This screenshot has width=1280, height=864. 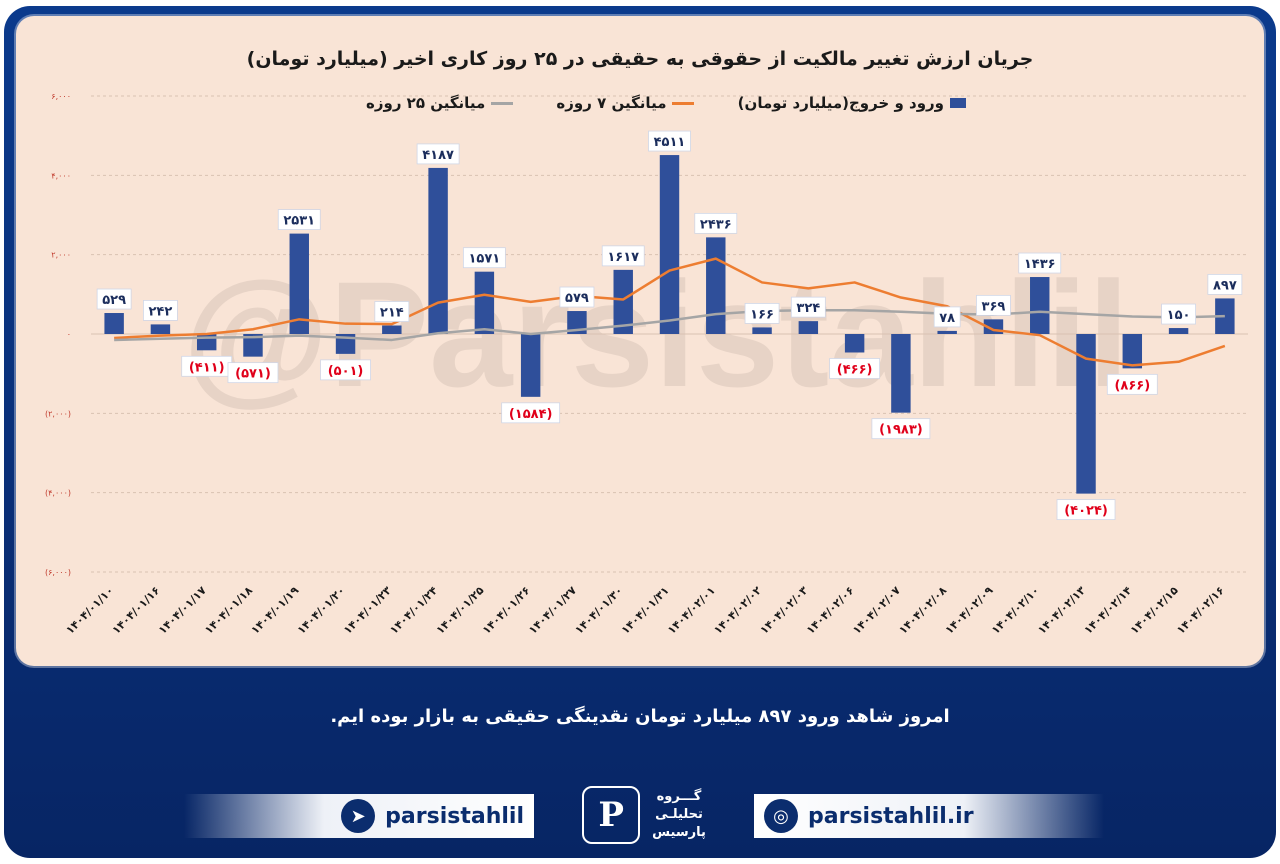 What do you see at coordinates (61, 255) in the screenshot?
I see `y-tick-label: ۲,۰۰۰` at bounding box center [61, 255].